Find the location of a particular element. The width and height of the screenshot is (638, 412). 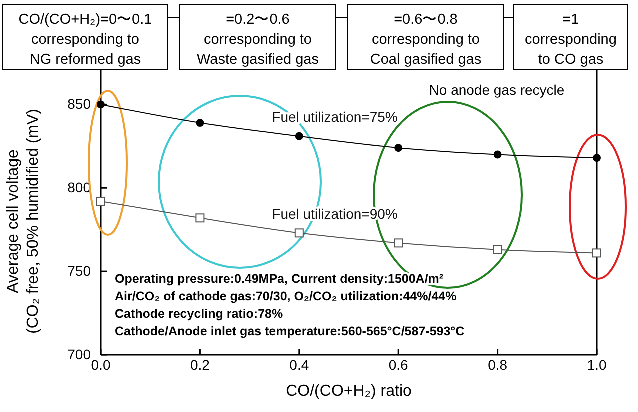

annotation: No anode gas recycle is located at coordinates (497, 90).